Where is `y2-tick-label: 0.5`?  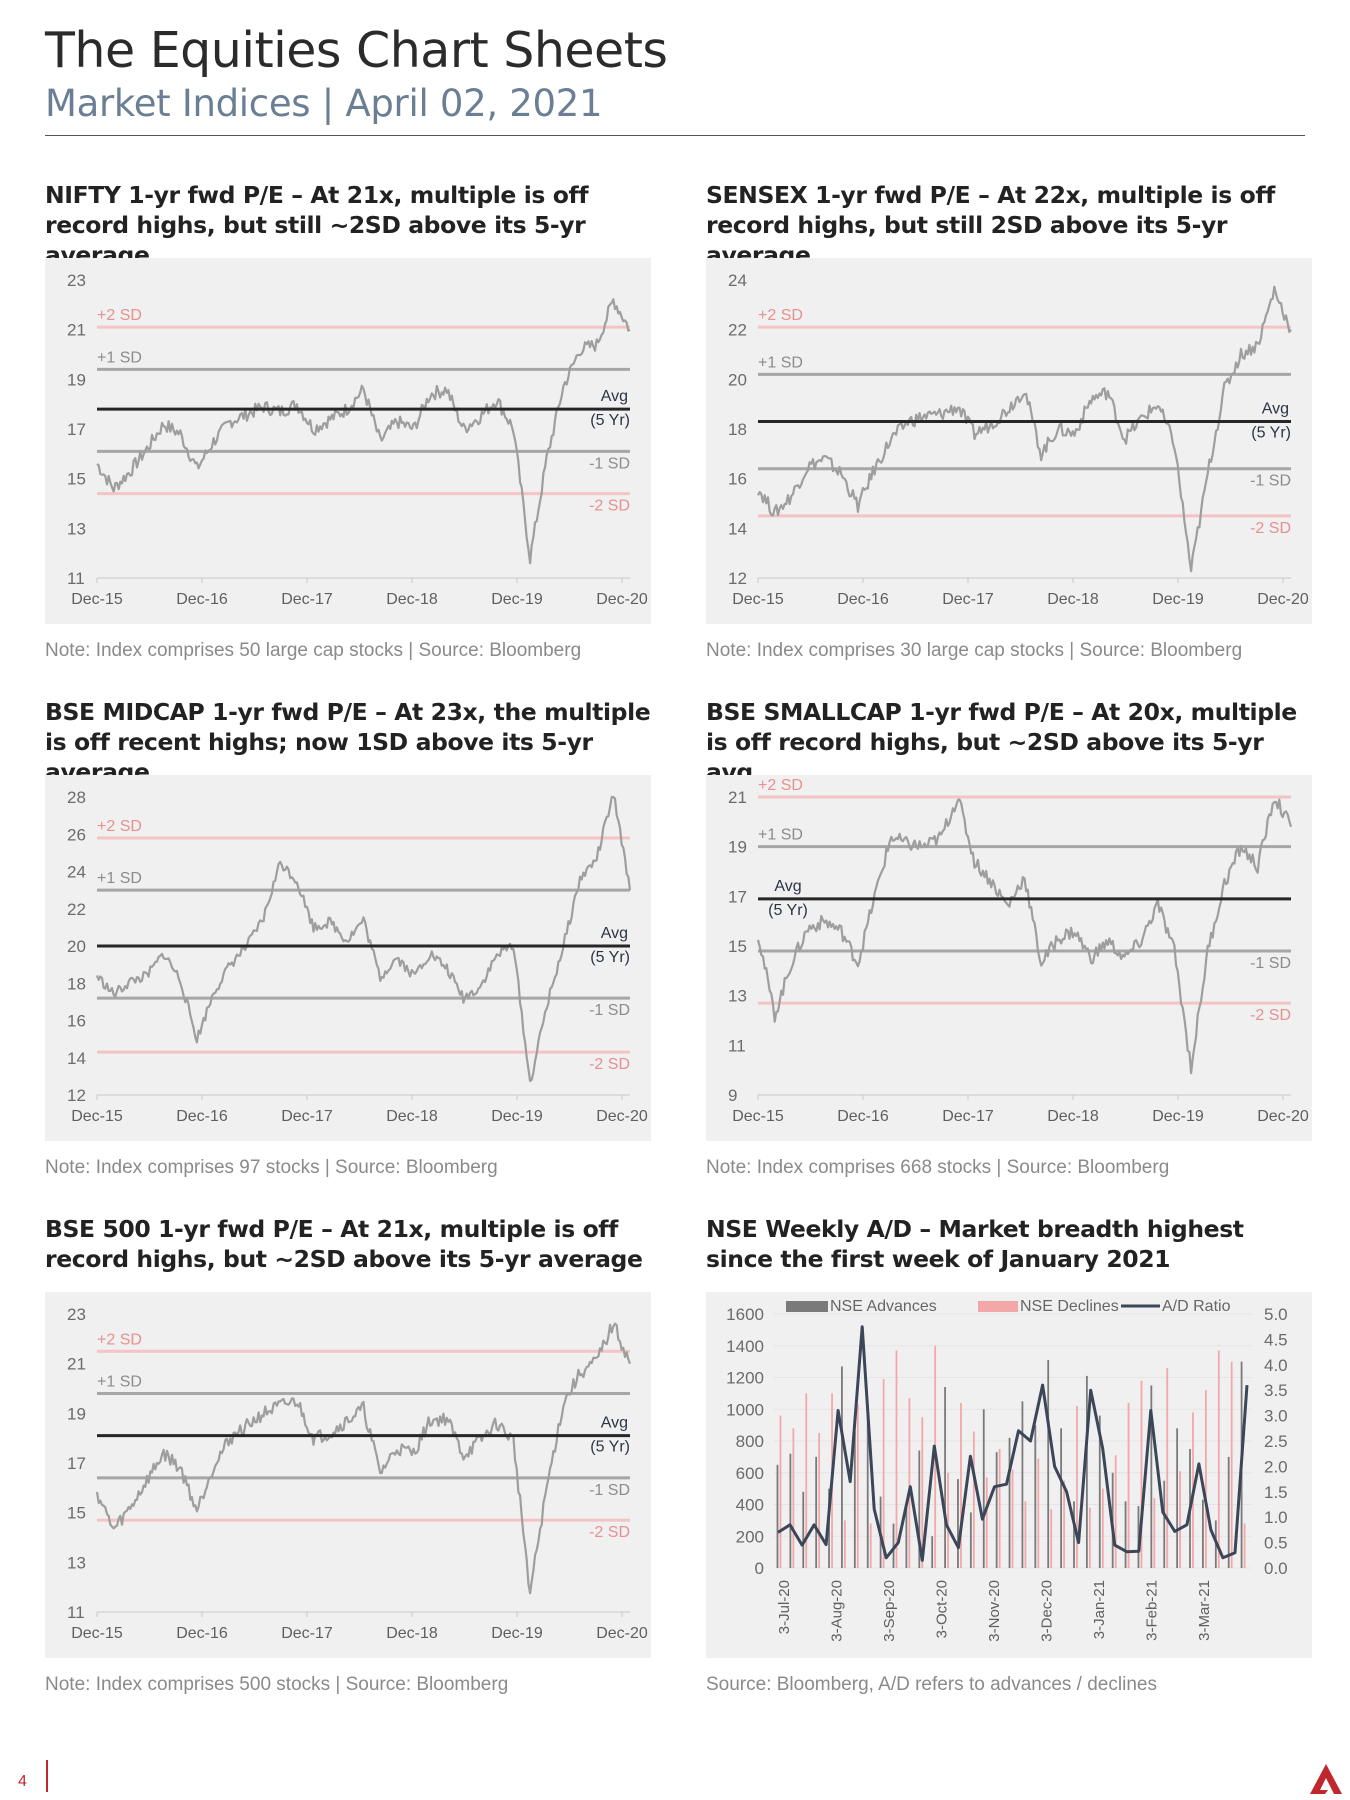 y2-tick-label: 0.5 is located at coordinates (1276, 1543).